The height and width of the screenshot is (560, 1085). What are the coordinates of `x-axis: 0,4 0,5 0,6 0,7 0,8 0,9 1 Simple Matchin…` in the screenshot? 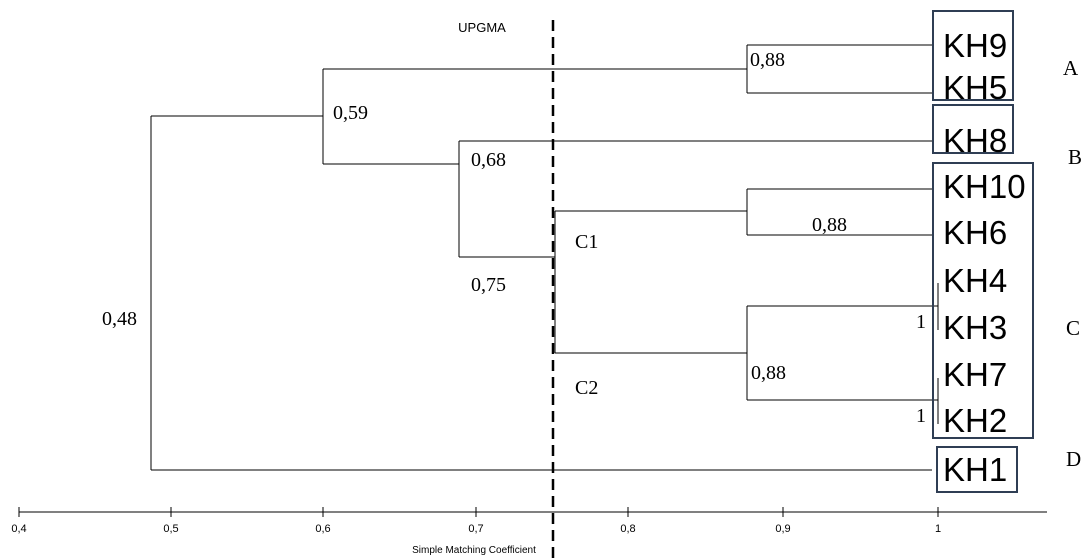 It's located at (529, 531).